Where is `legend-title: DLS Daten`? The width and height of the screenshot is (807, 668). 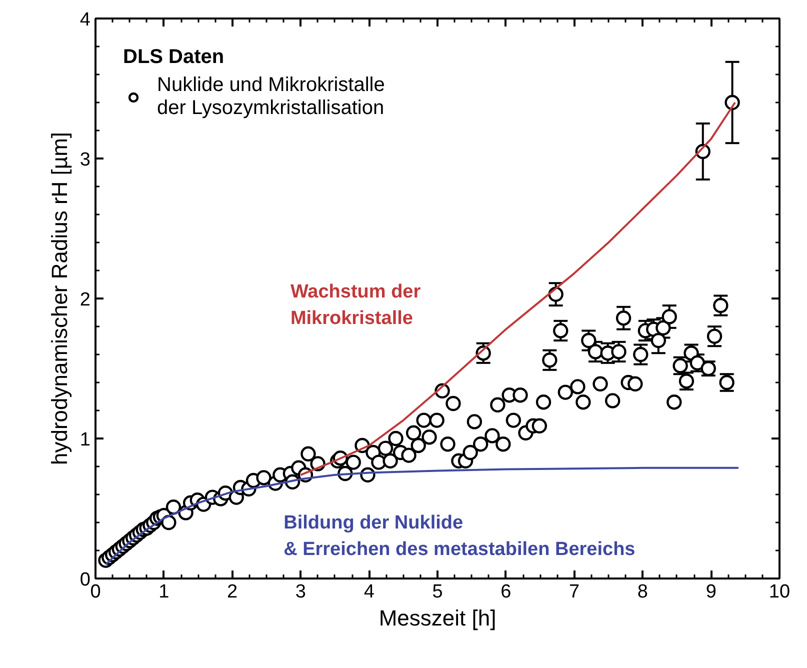 legend-title: DLS Daten is located at coordinates (174, 57).